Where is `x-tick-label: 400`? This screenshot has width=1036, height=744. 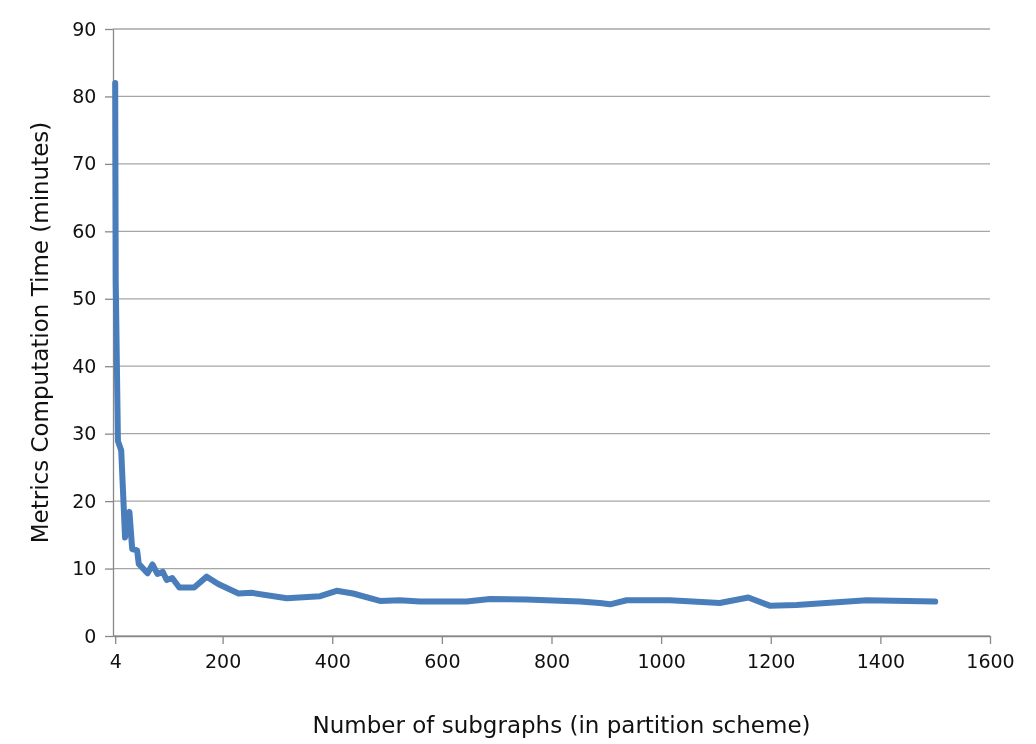
x-tick-label: 400 is located at coordinates (332, 660).